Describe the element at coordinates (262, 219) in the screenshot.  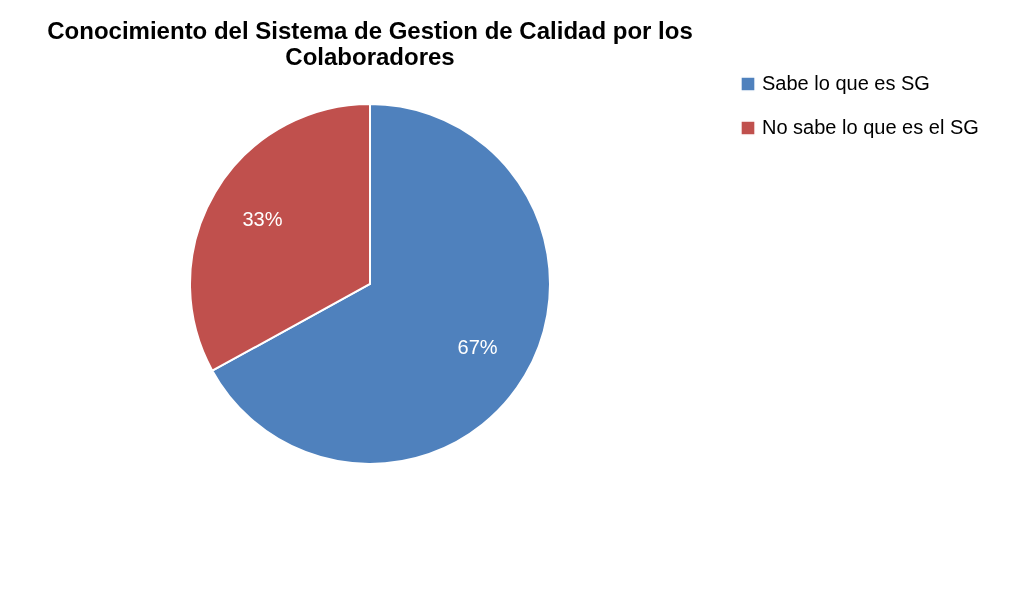
I see `data-label: 33%` at that location.